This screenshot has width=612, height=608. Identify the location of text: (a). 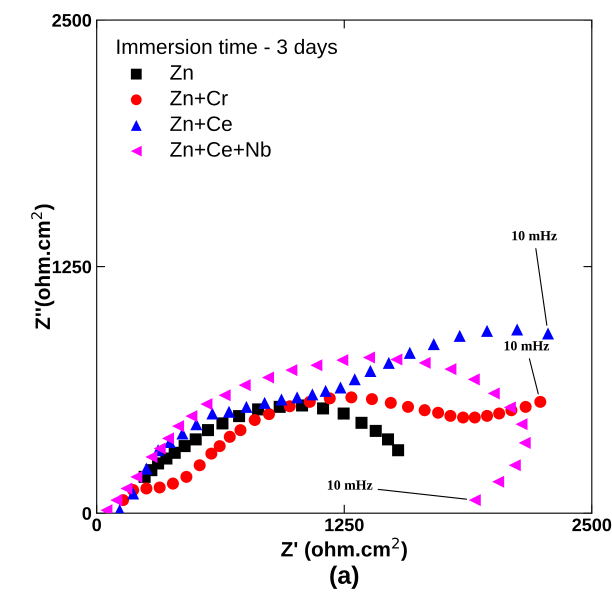
(344, 577).